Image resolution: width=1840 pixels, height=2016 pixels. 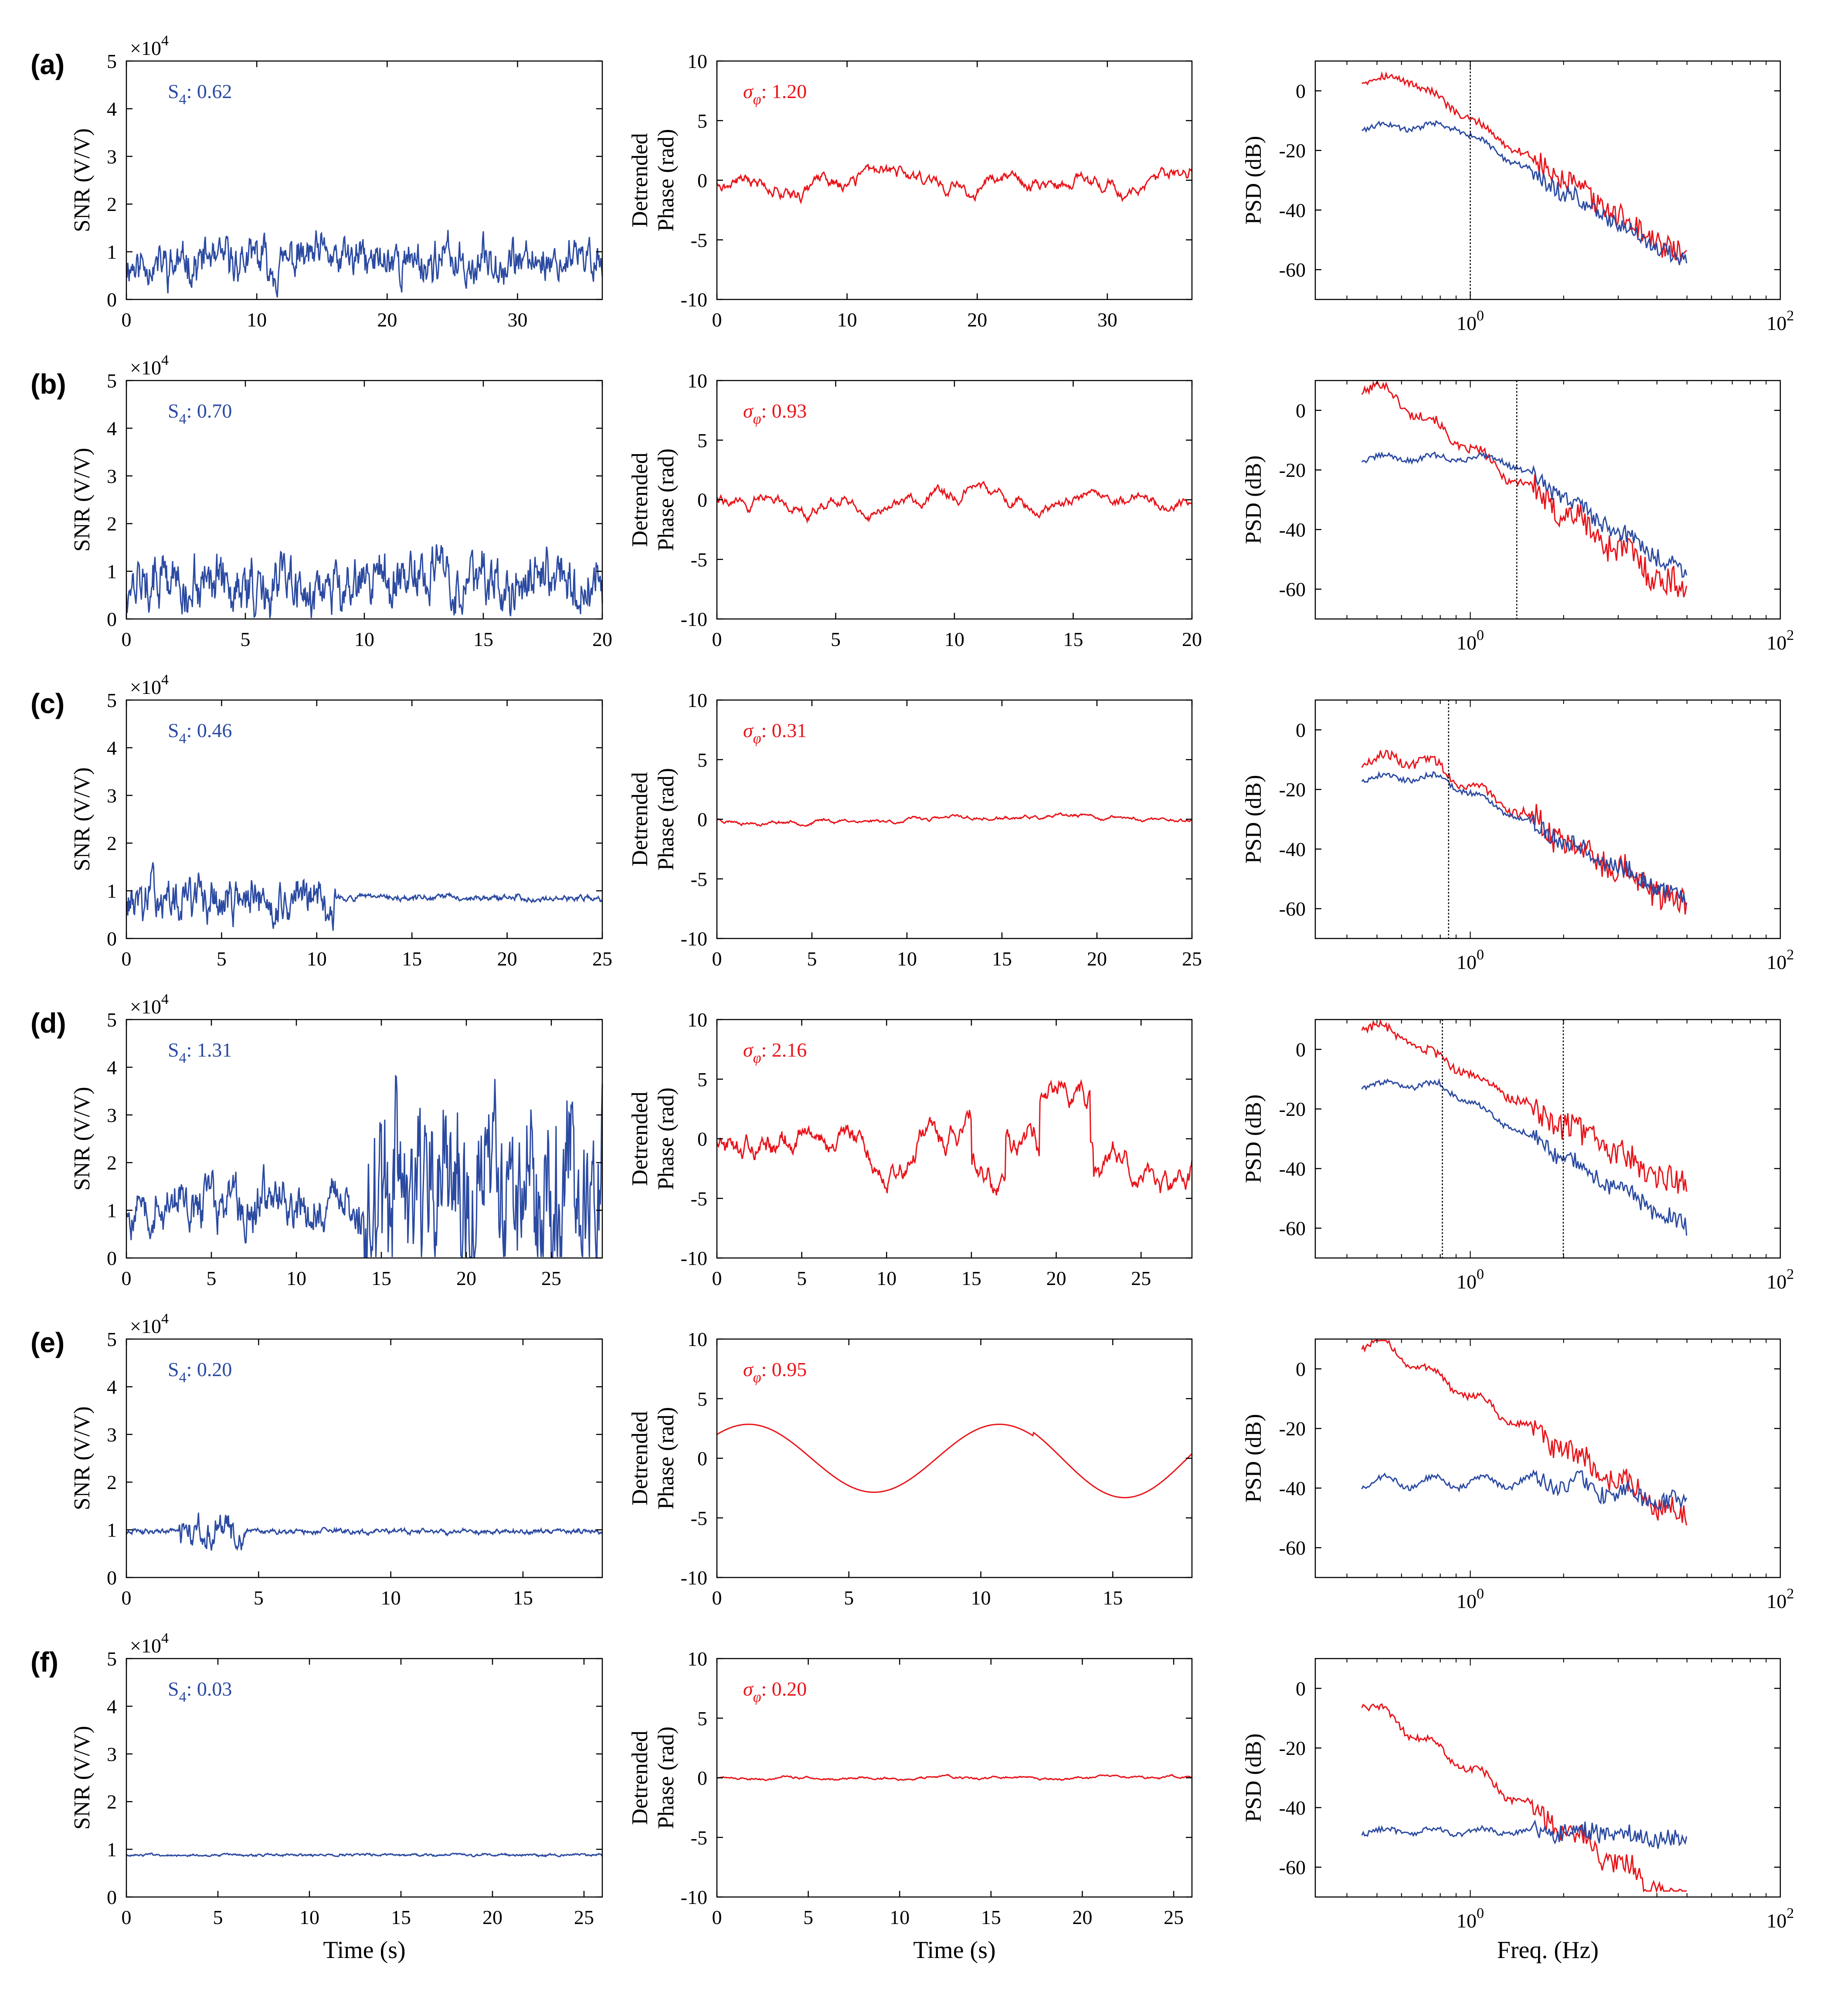 I want to click on snr-ytick-label: 3, so click(x=112, y=1754).